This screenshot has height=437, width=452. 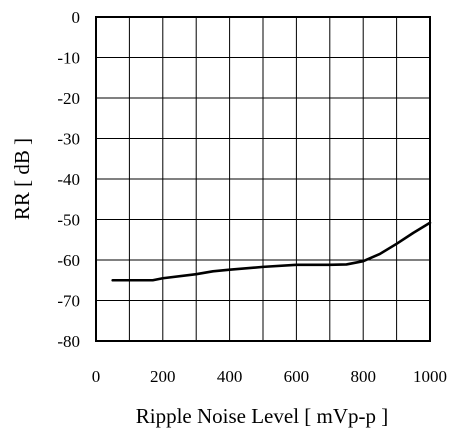 What do you see at coordinates (297, 376) in the screenshot?
I see `x-tick-label: 600` at bounding box center [297, 376].